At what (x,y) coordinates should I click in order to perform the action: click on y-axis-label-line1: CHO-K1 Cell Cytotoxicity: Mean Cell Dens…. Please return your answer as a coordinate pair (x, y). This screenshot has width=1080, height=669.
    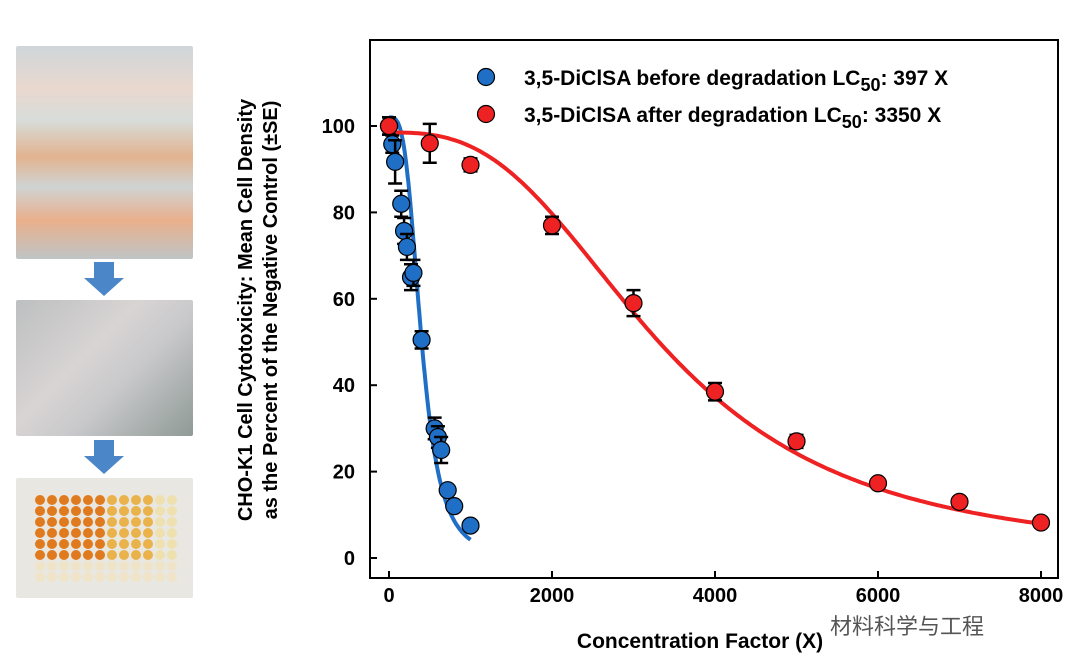
    Looking at the image, I should click on (246, 309).